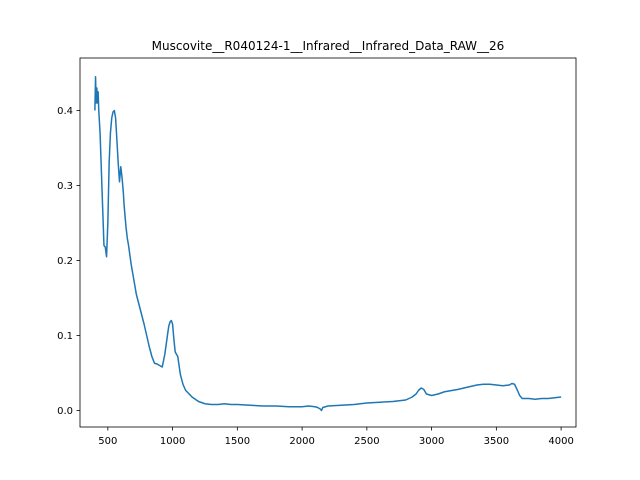 This screenshot has height=480, width=640. What do you see at coordinates (65, 411) in the screenshot?
I see `y-tick-label: 0.0` at bounding box center [65, 411].